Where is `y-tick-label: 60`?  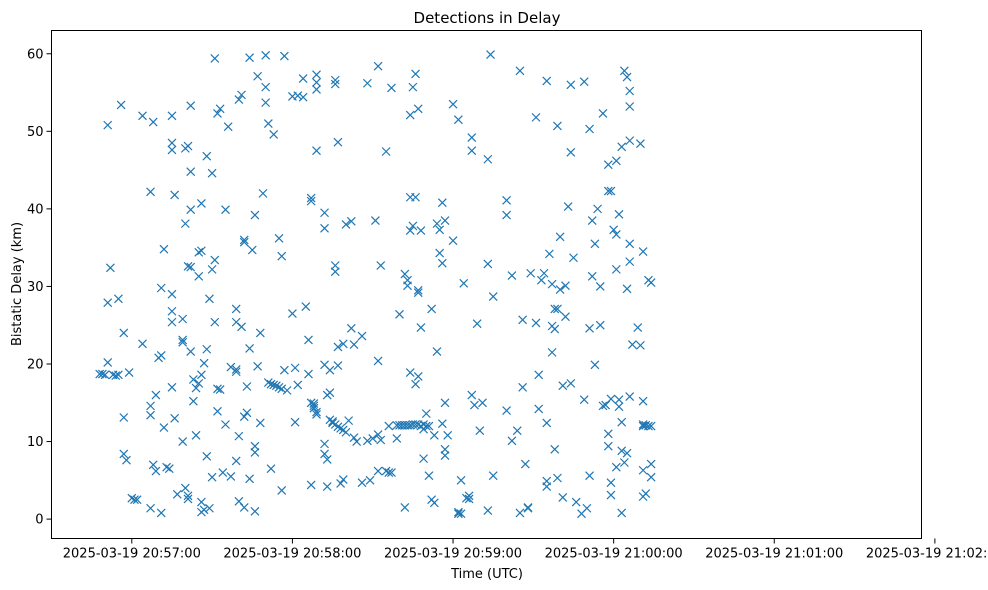 y-tick-label: 60 is located at coordinates (35, 54).